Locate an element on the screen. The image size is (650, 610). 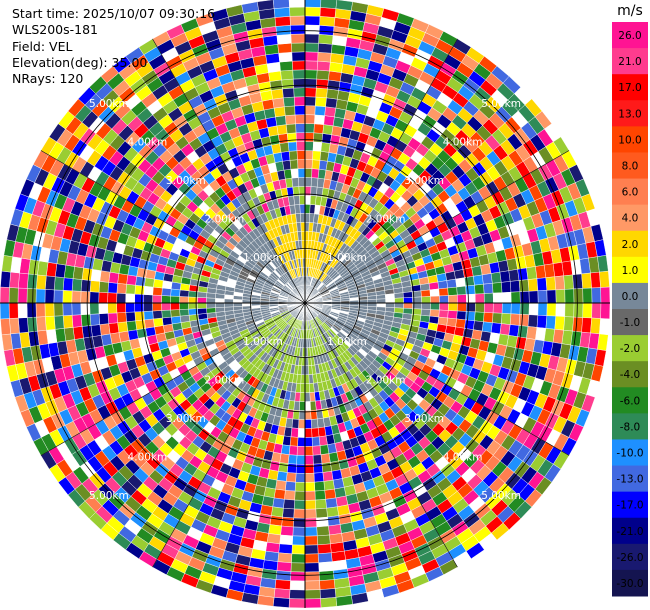
field-name: Field: VEL is located at coordinates (42, 46).